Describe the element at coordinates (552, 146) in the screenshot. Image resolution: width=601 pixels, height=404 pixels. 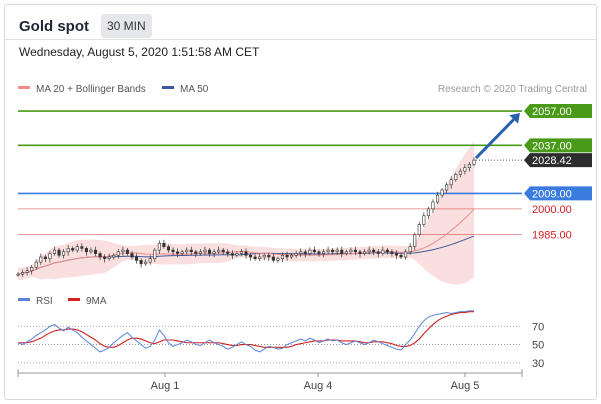
I see `level-tag-label: 2037.00` at that location.